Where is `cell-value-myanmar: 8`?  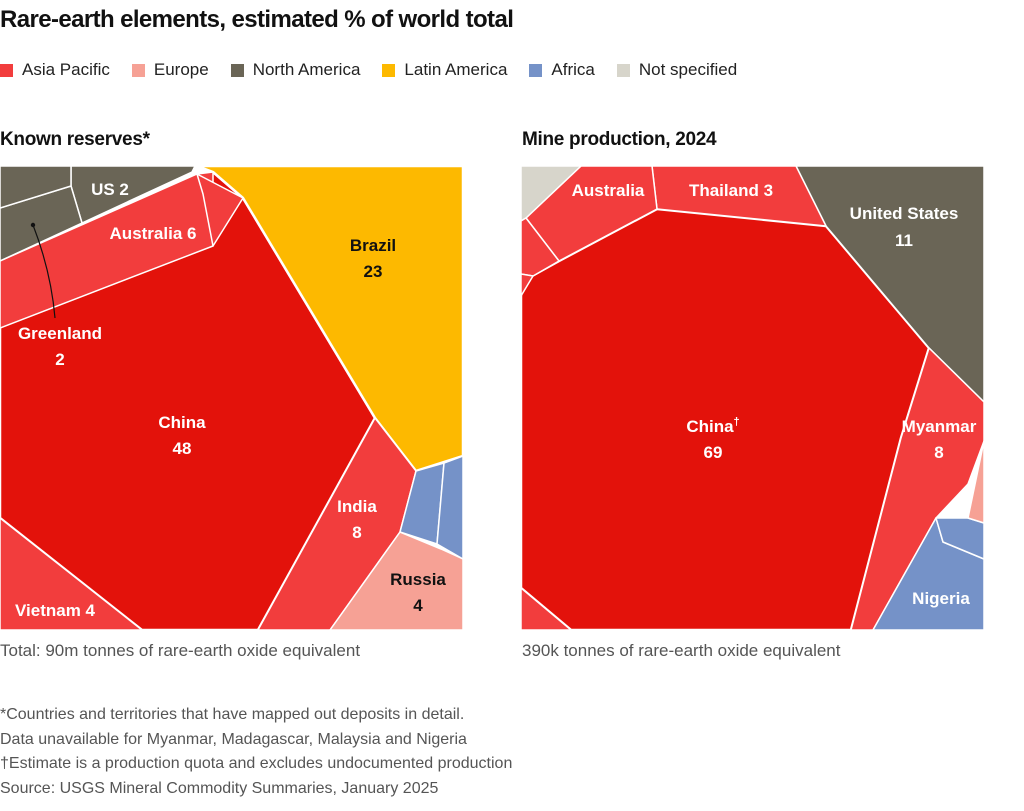
cell-value-myanmar: 8 is located at coordinates (938, 452).